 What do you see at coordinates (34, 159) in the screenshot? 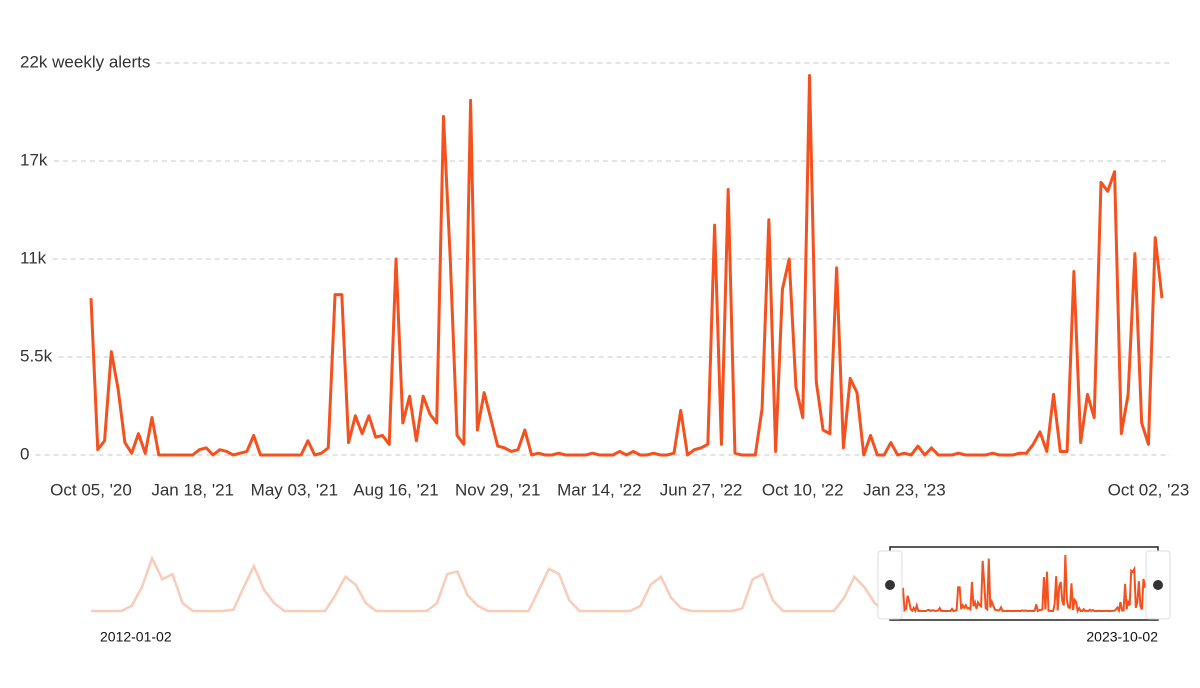
I see `y-tick-label: 17k` at bounding box center [34, 159].